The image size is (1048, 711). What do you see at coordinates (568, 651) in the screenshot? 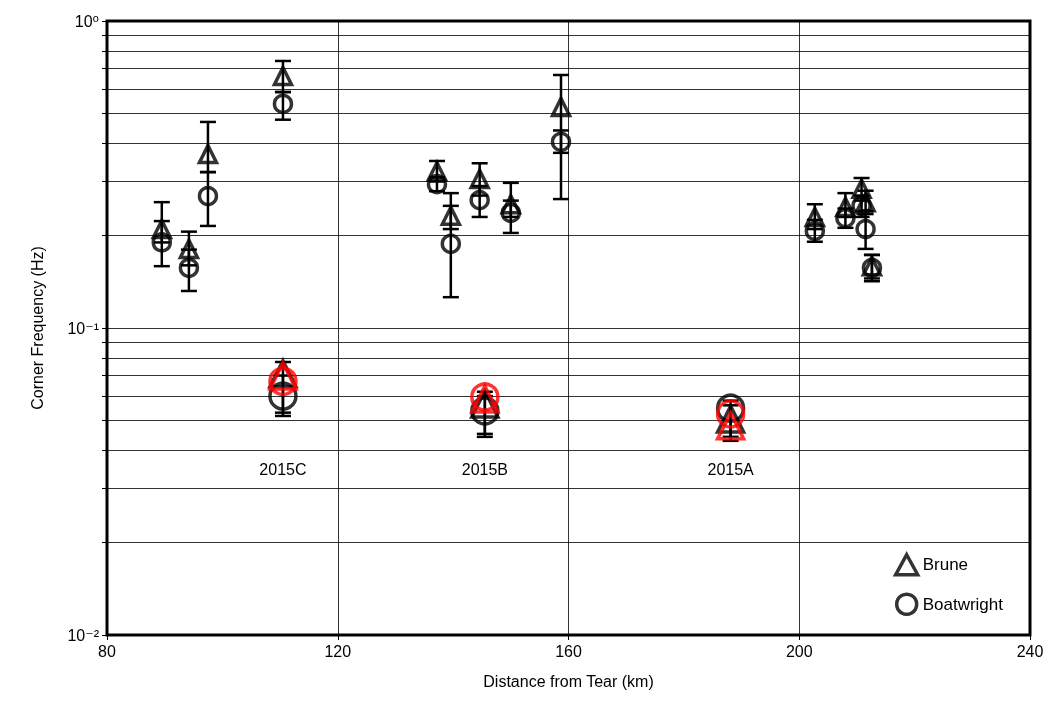
I see `x-tick-label: 160` at bounding box center [568, 651].